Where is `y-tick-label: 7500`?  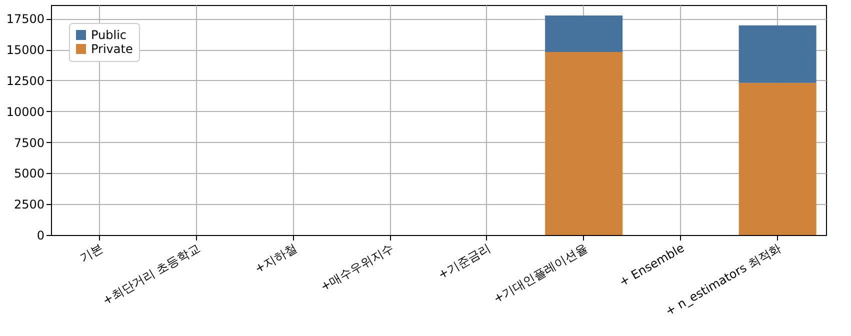
y-tick-label: 7500 is located at coordinates (29, 143).